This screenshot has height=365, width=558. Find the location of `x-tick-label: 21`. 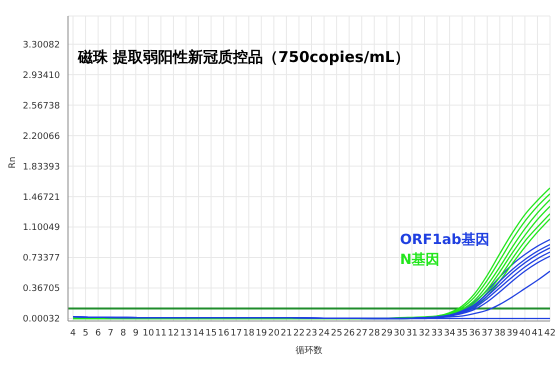

x-tick-label: 21 is located at coordinates (286, 333).